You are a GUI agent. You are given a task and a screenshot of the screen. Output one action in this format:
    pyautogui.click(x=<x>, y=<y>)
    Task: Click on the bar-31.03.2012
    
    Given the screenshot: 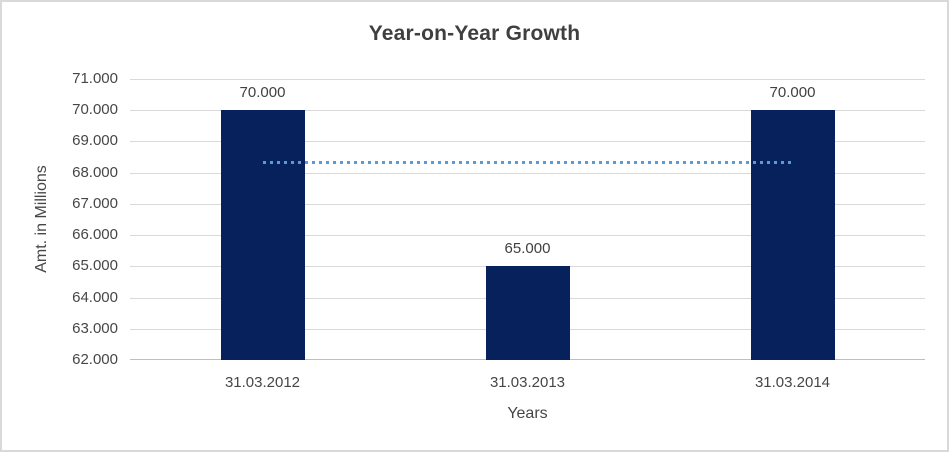 What is the action you would take?
    pyautogui.click(x=262, y=235)
    